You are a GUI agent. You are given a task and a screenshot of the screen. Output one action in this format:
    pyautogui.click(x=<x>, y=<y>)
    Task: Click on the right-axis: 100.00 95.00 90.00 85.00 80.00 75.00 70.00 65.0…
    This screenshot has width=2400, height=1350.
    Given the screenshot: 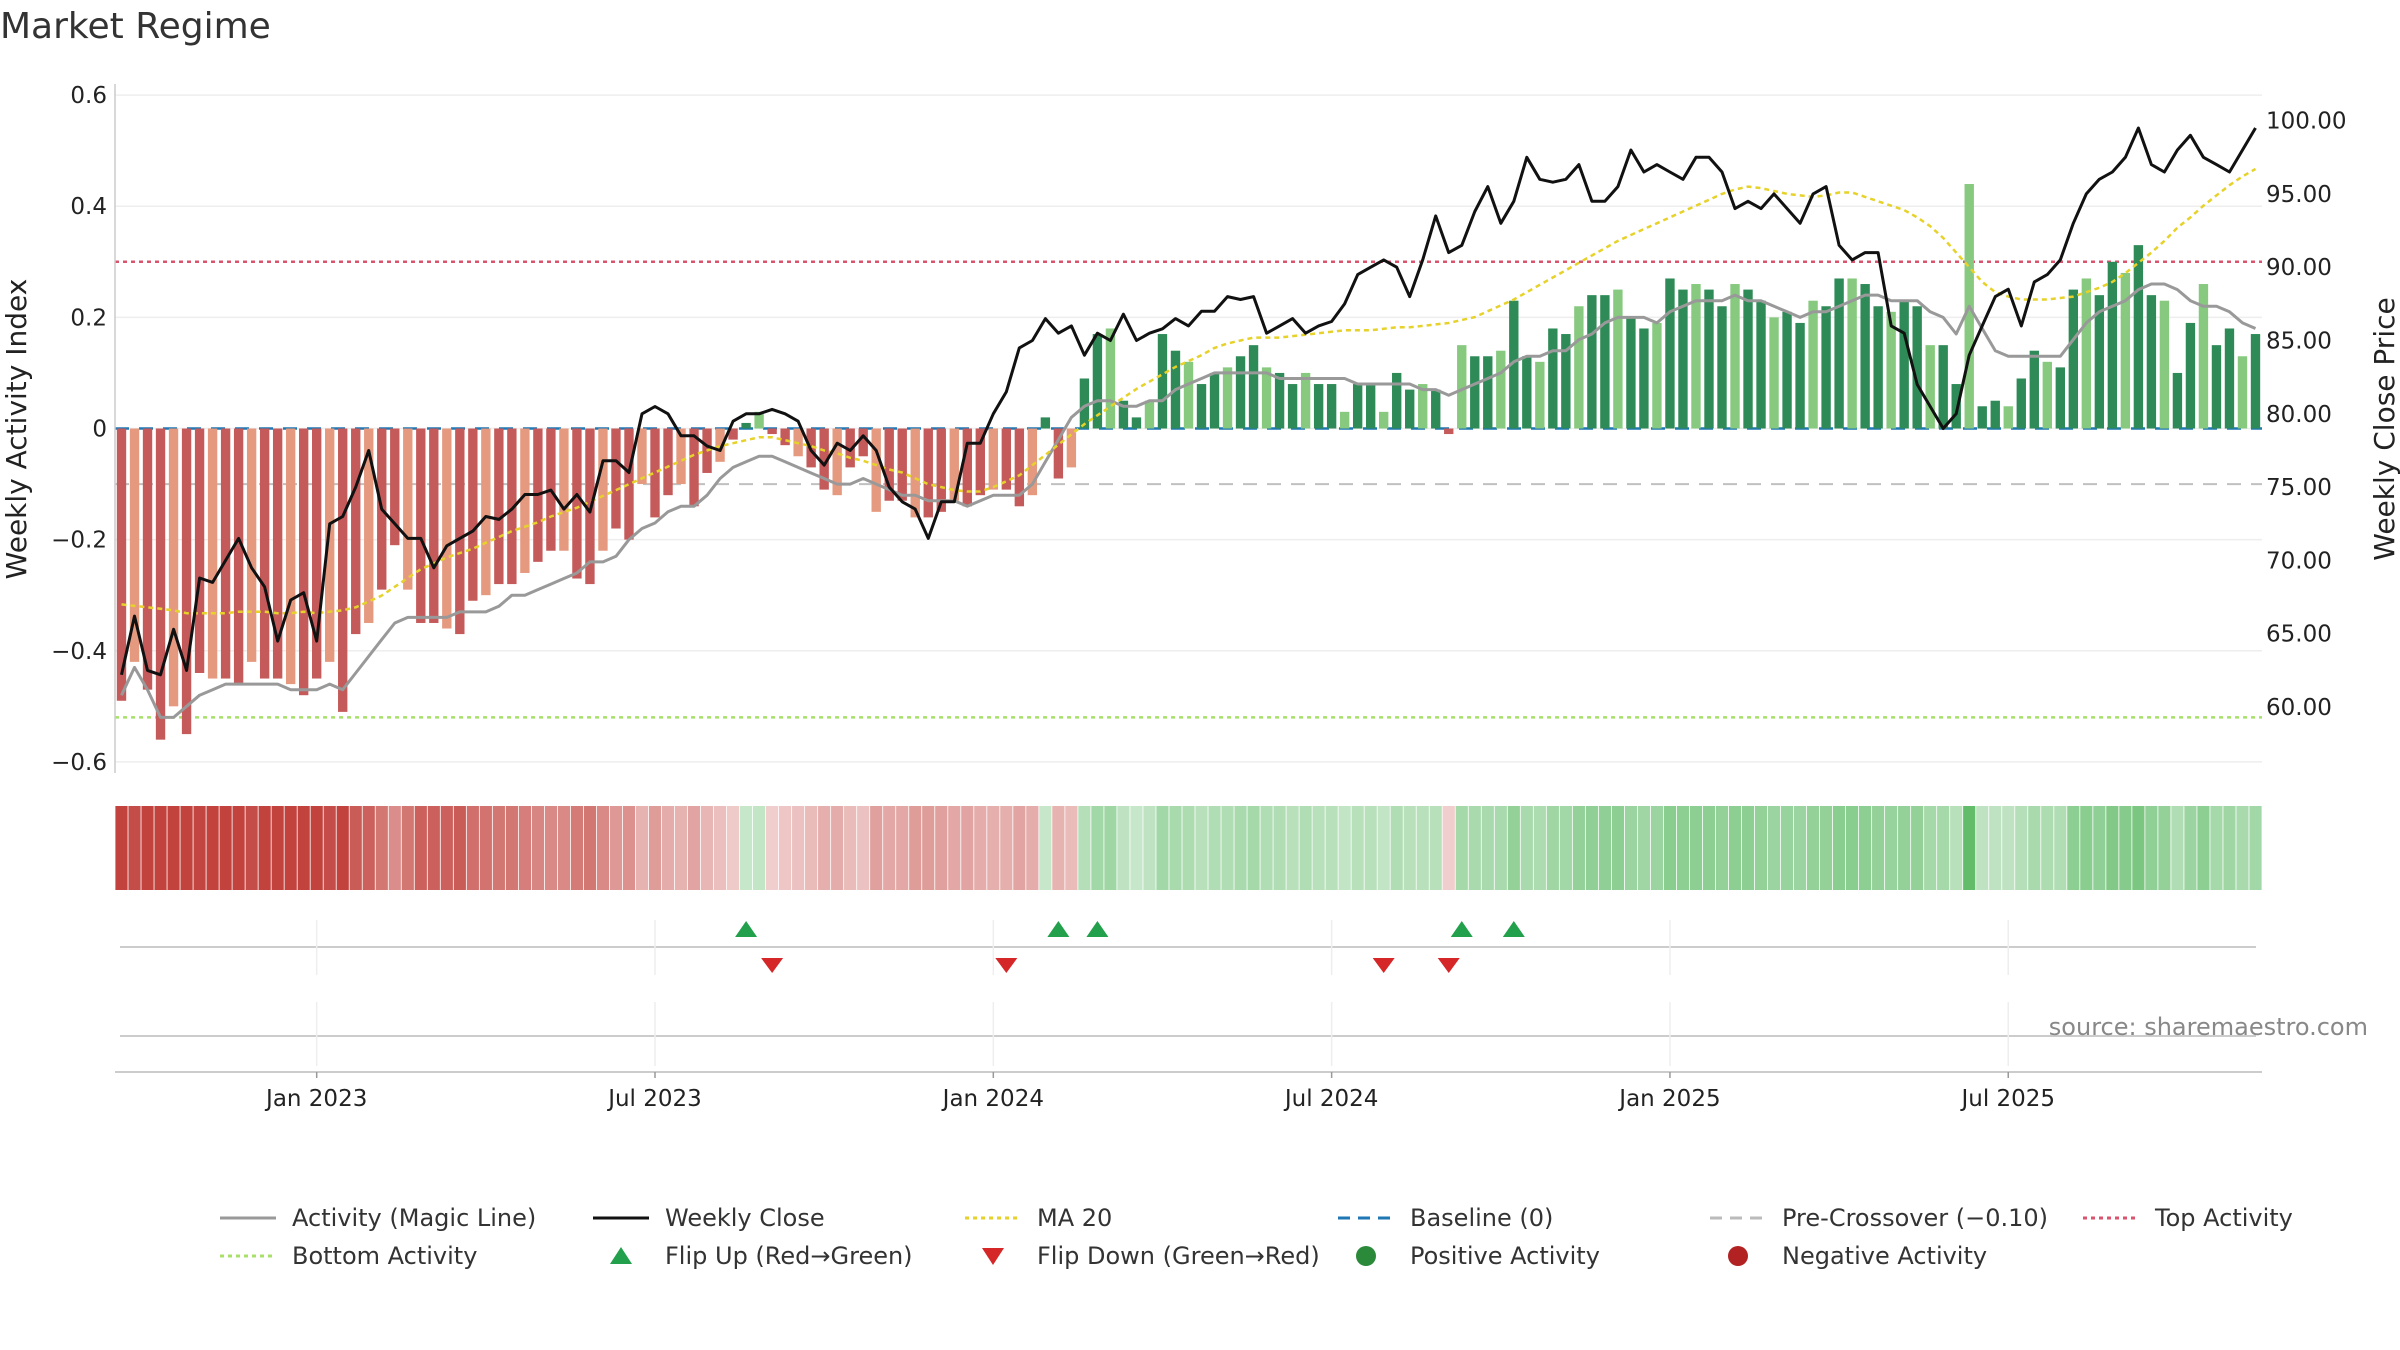 What is the action you would take?
    pyautogui.click(x=2306, y=415)
    